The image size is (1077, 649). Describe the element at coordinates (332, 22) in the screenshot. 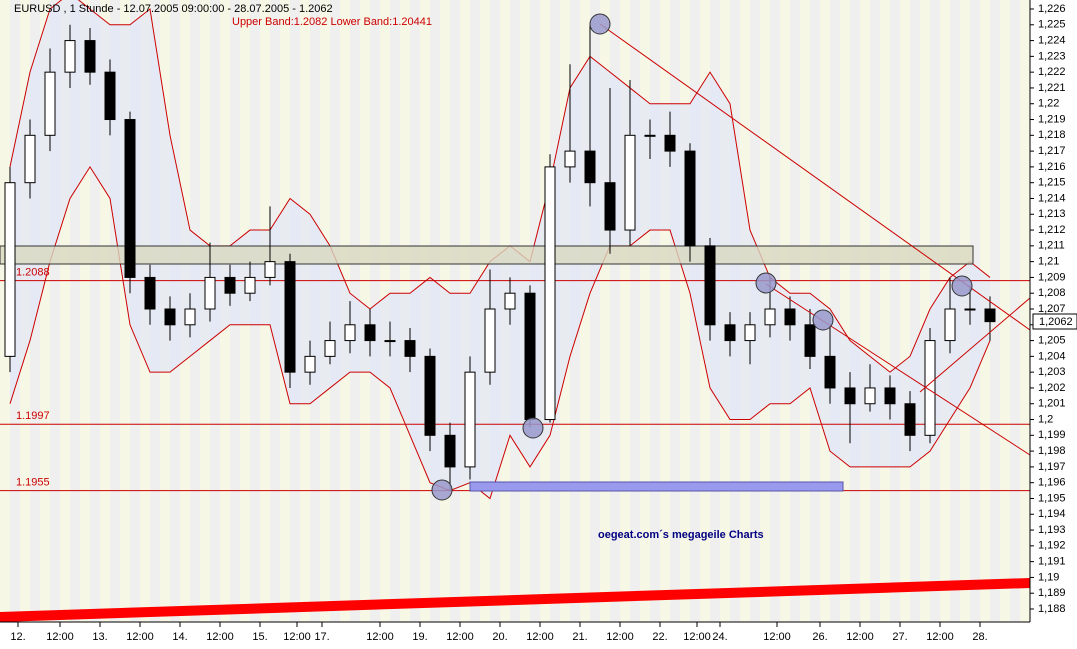

I see `chart-subtitle: Upper Band:1.2082 Lower Band:1.20441` at that location.